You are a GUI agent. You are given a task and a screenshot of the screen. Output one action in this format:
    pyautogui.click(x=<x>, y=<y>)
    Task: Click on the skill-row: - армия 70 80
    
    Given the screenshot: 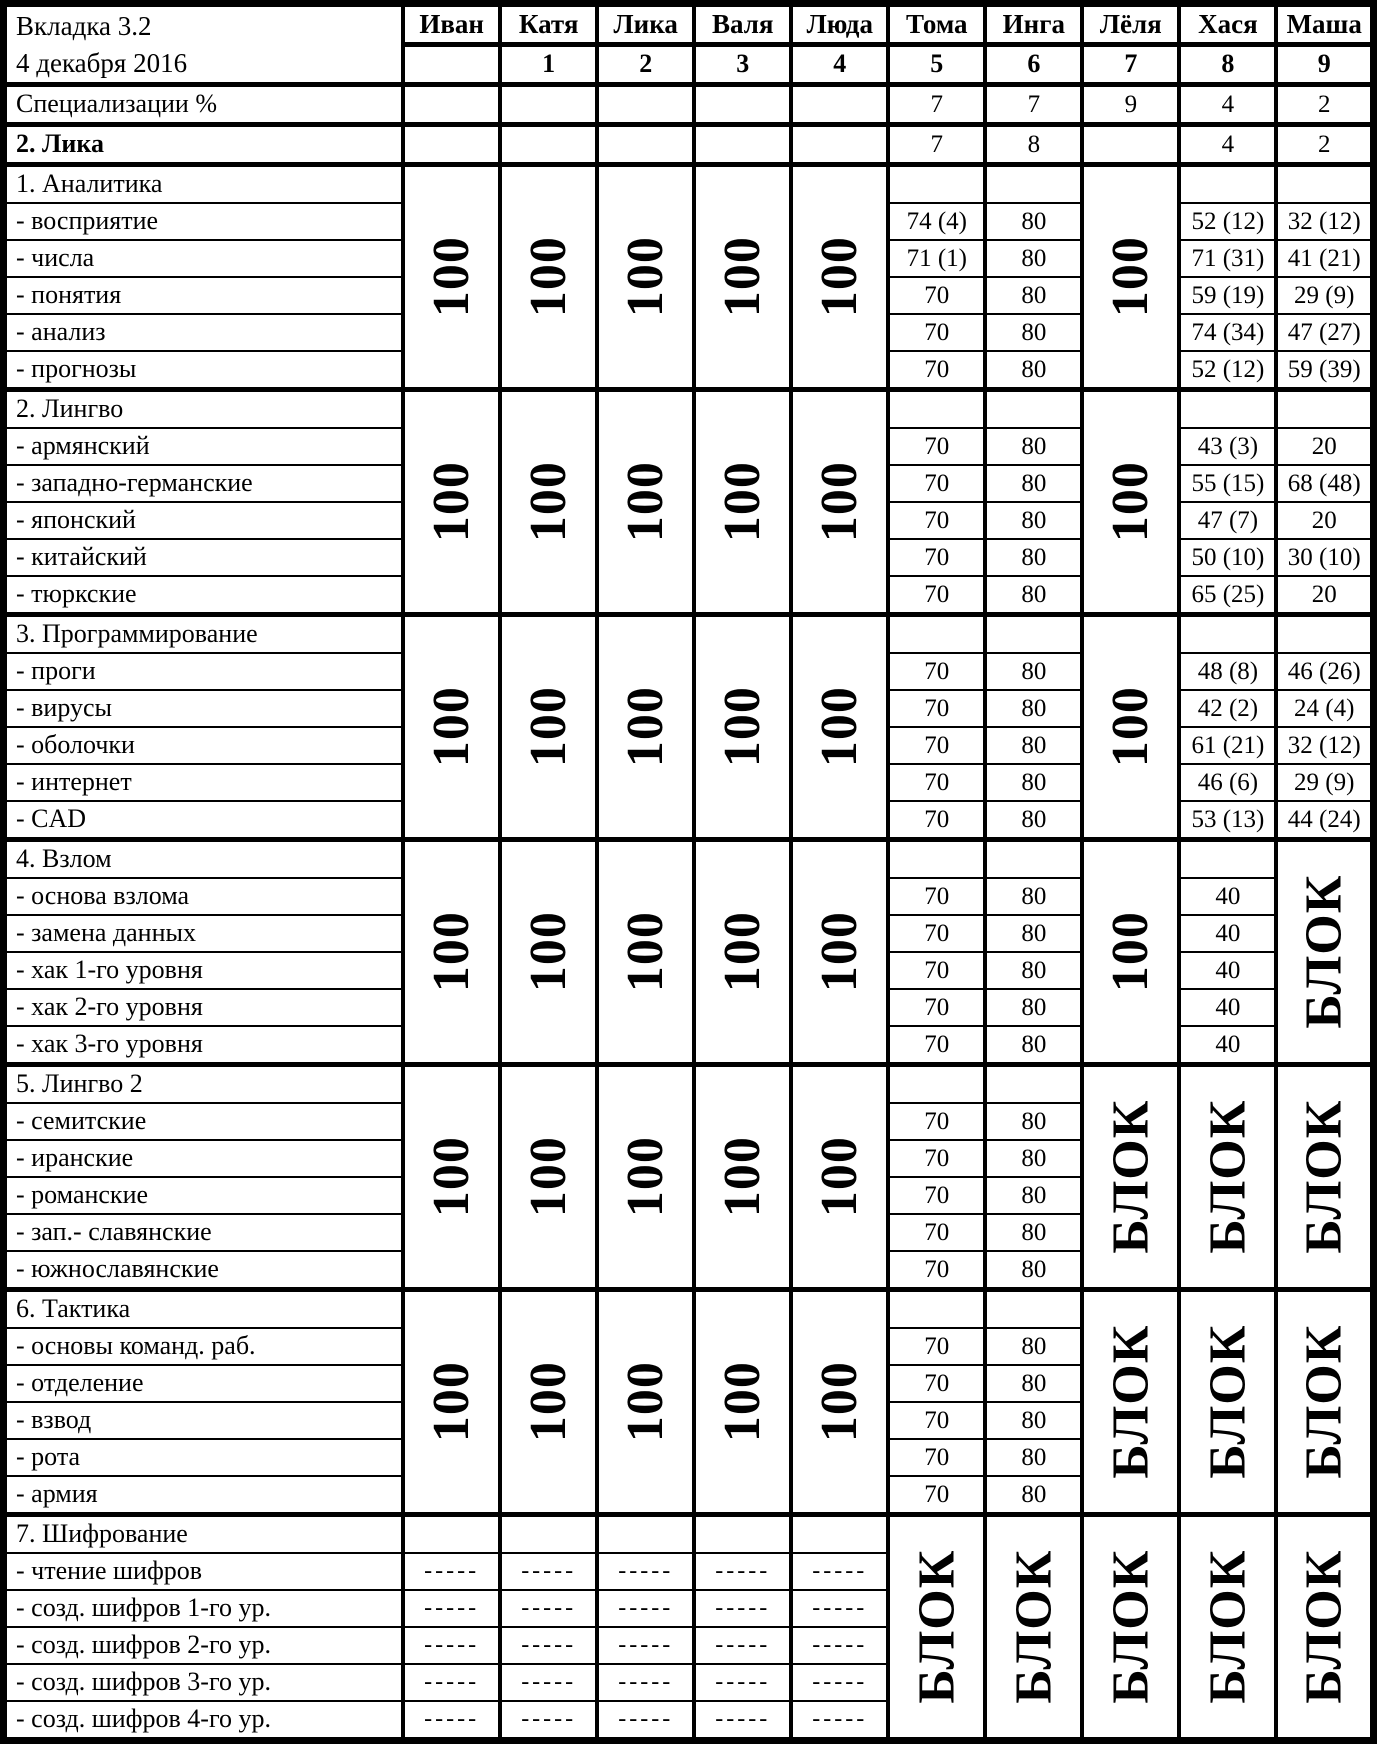 What is the action you would take?
    pyautogui.click(x=687, y=1495)
    